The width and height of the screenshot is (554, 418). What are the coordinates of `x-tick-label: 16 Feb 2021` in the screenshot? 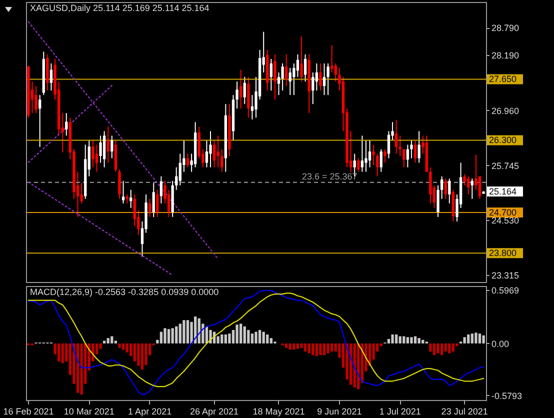 It's located at (28, 411).